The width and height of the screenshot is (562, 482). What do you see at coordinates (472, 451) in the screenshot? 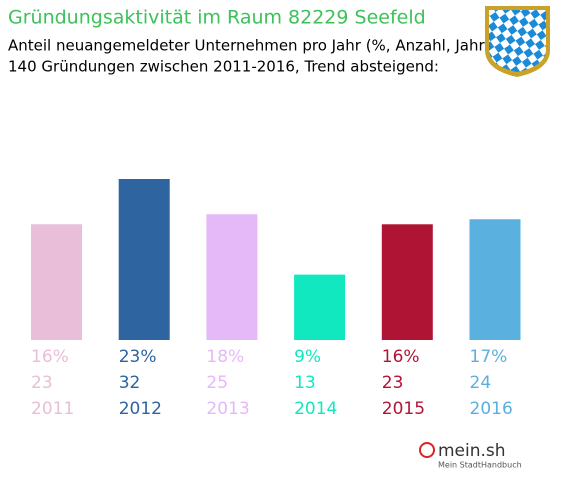
I see `brand-name: mein.sh` at bounding box center [472, 451].